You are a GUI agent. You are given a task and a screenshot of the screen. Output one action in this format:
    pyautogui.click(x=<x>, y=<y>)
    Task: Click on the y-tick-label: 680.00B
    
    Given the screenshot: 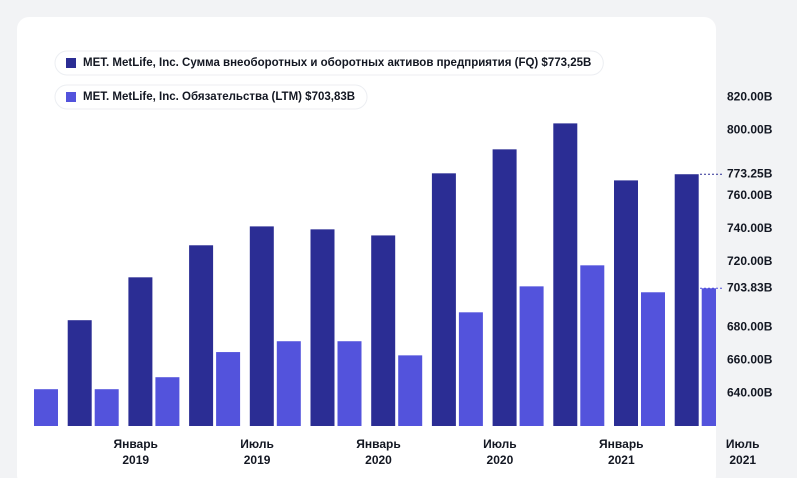 What is the action you would take?
    pyautogui.click(x=750, y=327)
    